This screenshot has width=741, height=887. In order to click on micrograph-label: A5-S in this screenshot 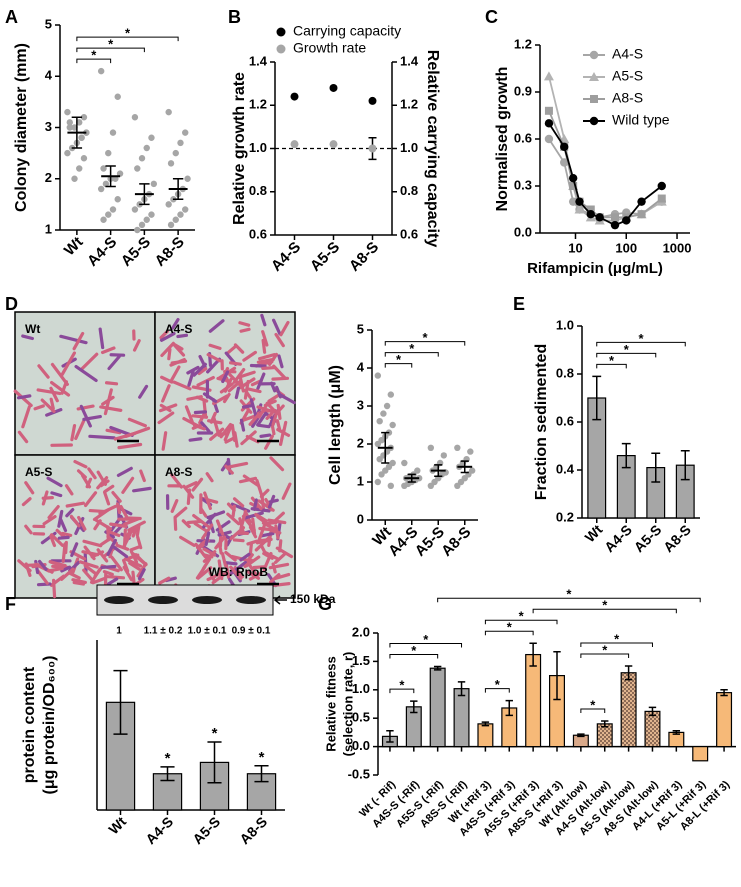, I will do `click(38, 472)`.